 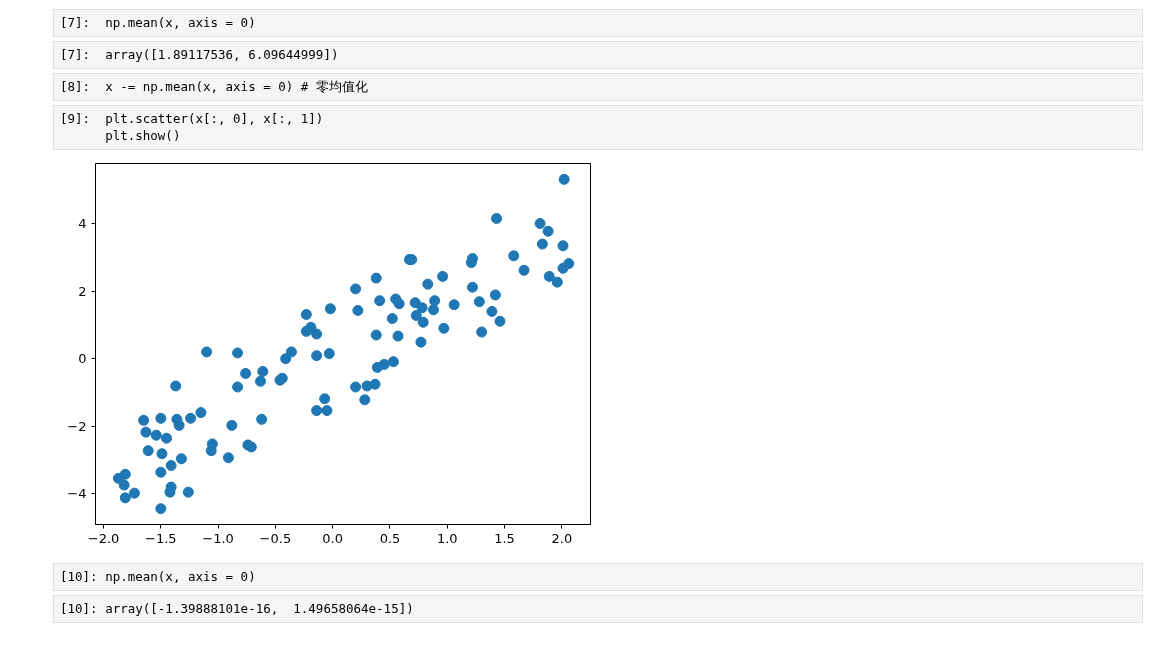 What do you see at coordinates (598, 54) in the screenshot?
I see `text: [7]: array([1.89117536, 6.09644999])` at bounding box center [598, 54].